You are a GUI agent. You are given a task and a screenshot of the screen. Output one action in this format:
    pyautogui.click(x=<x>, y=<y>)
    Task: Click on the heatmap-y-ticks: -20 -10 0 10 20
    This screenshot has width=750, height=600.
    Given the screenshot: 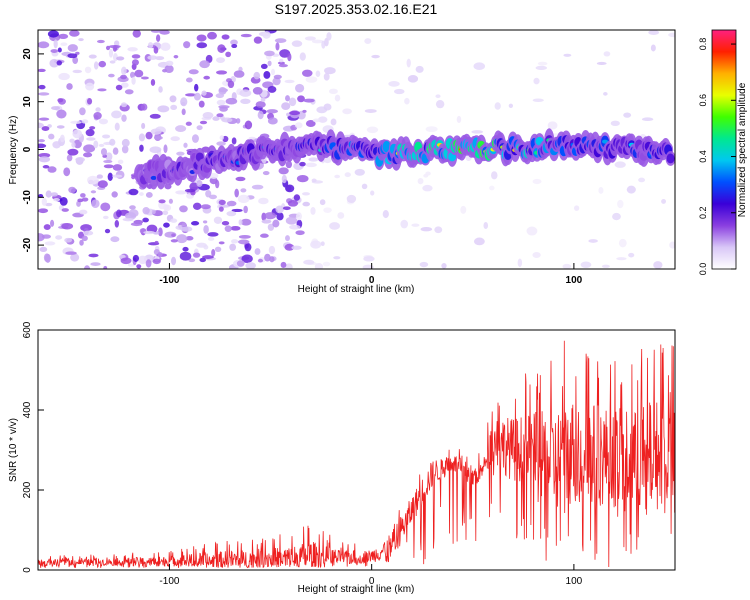 What is the action you would take?
    pyautogui.click(x=33, y=150)
    